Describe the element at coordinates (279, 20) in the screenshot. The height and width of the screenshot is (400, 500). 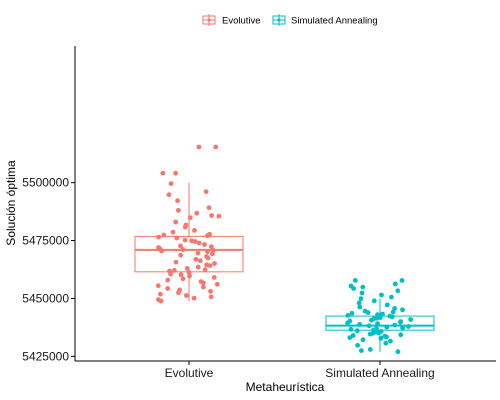
I see `legend-key-simulated-annealing` at that location.